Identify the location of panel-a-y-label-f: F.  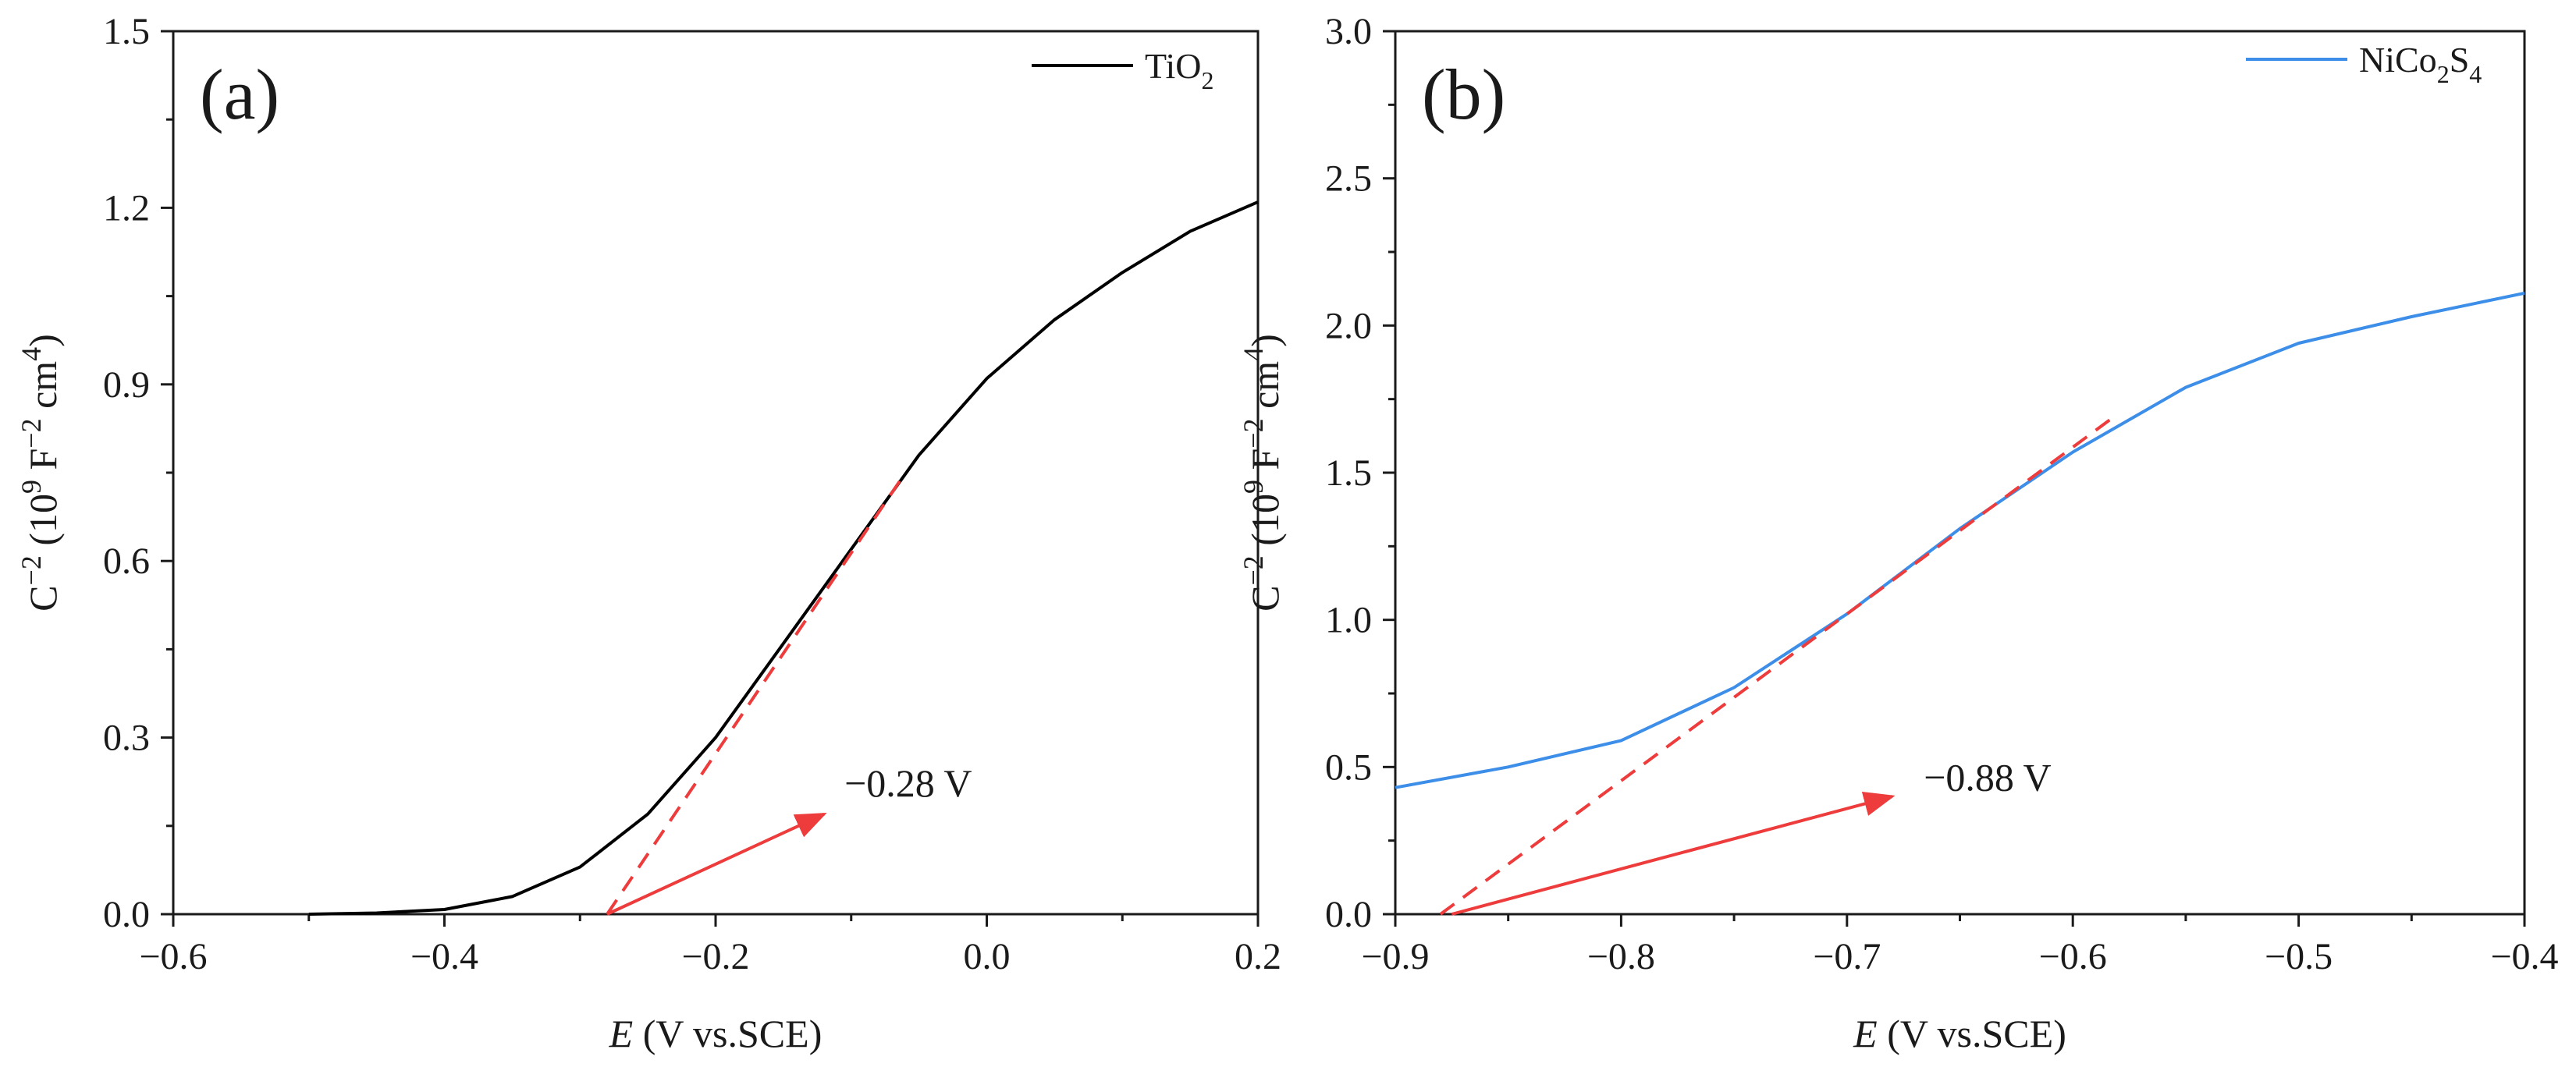
(43, 464).